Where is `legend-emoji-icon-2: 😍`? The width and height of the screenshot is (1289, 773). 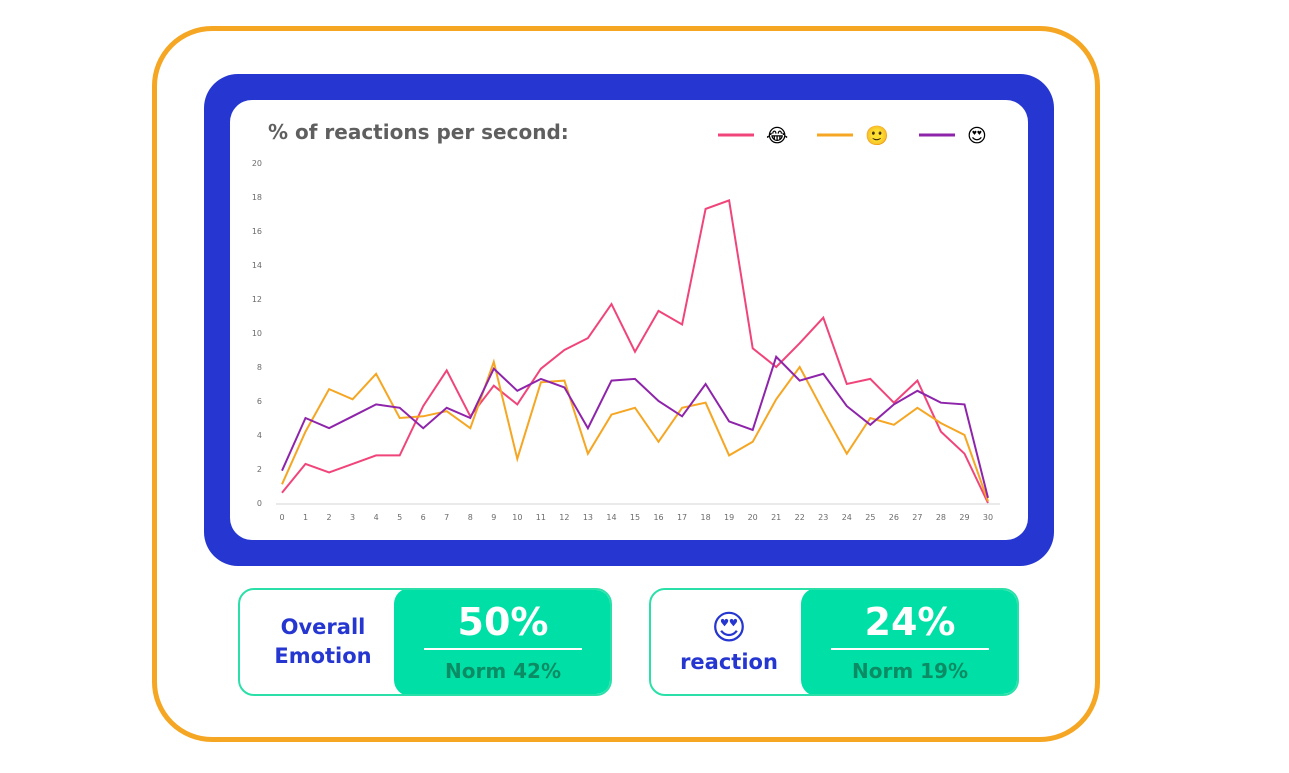
legend-emoji-icon-2: 😍 is located at coordinates (977, 136).